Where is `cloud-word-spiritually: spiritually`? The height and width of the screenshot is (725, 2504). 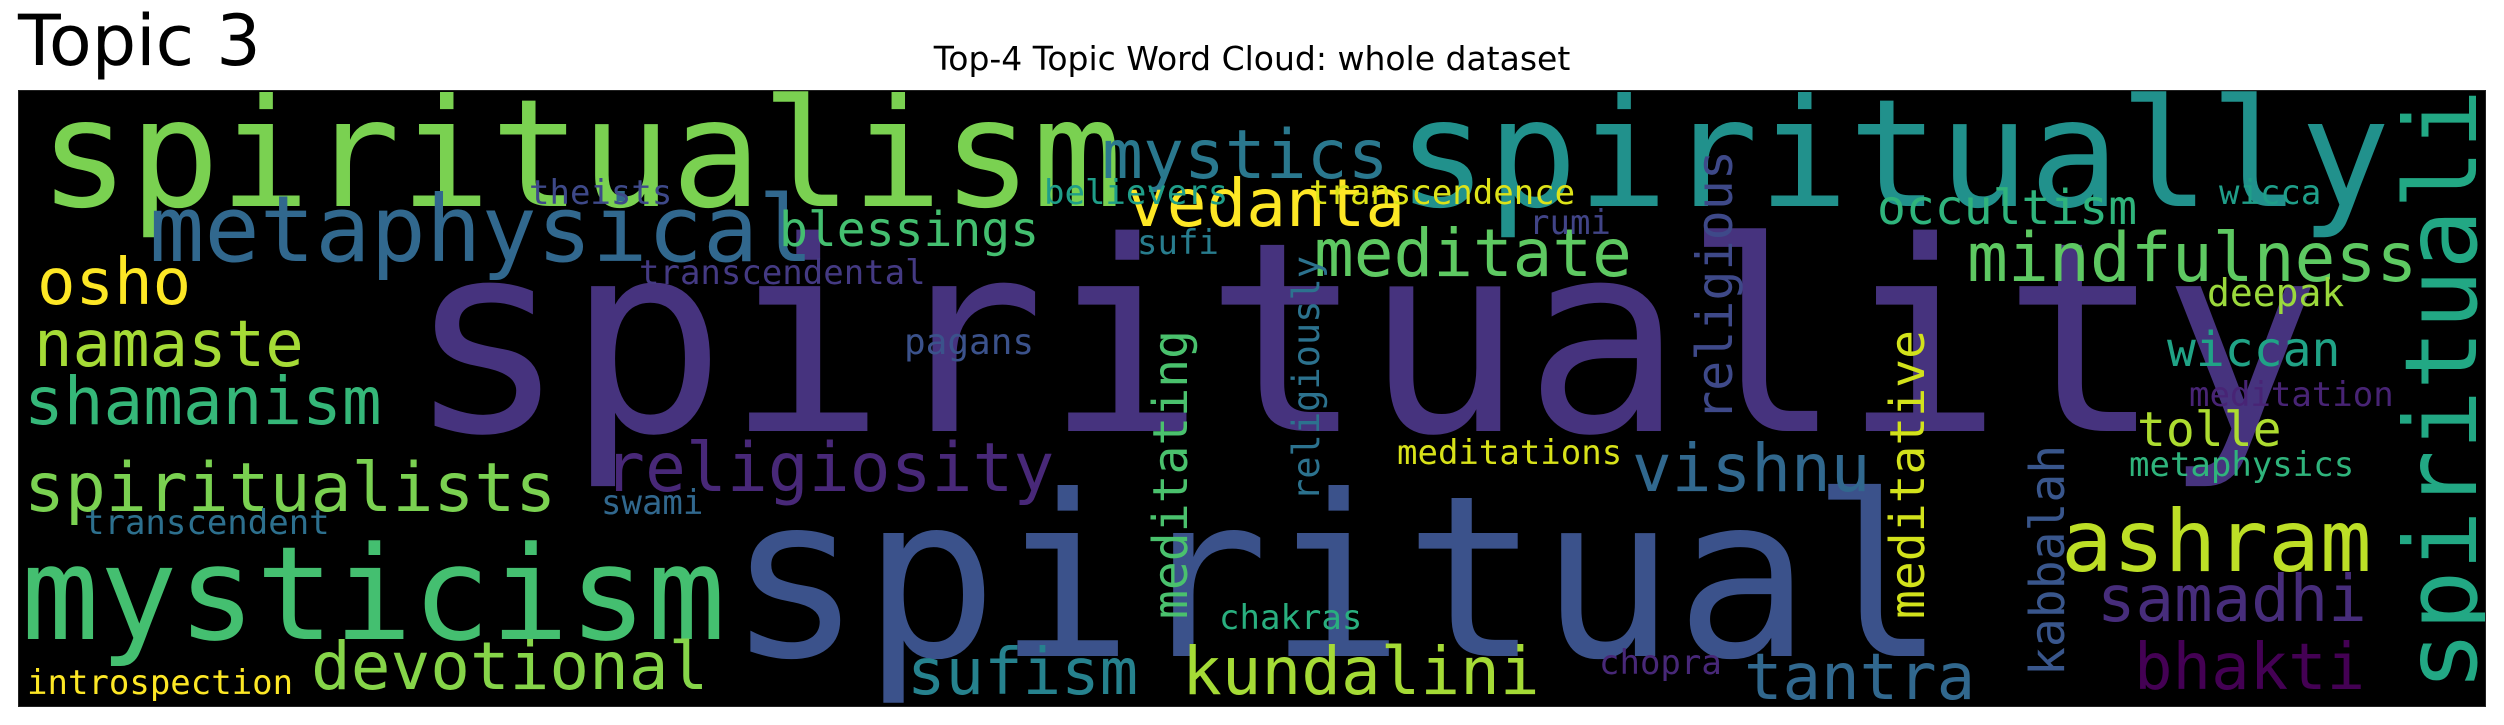
cloud-word-spiritually: spiritually is located at coordinates (1893, 166).